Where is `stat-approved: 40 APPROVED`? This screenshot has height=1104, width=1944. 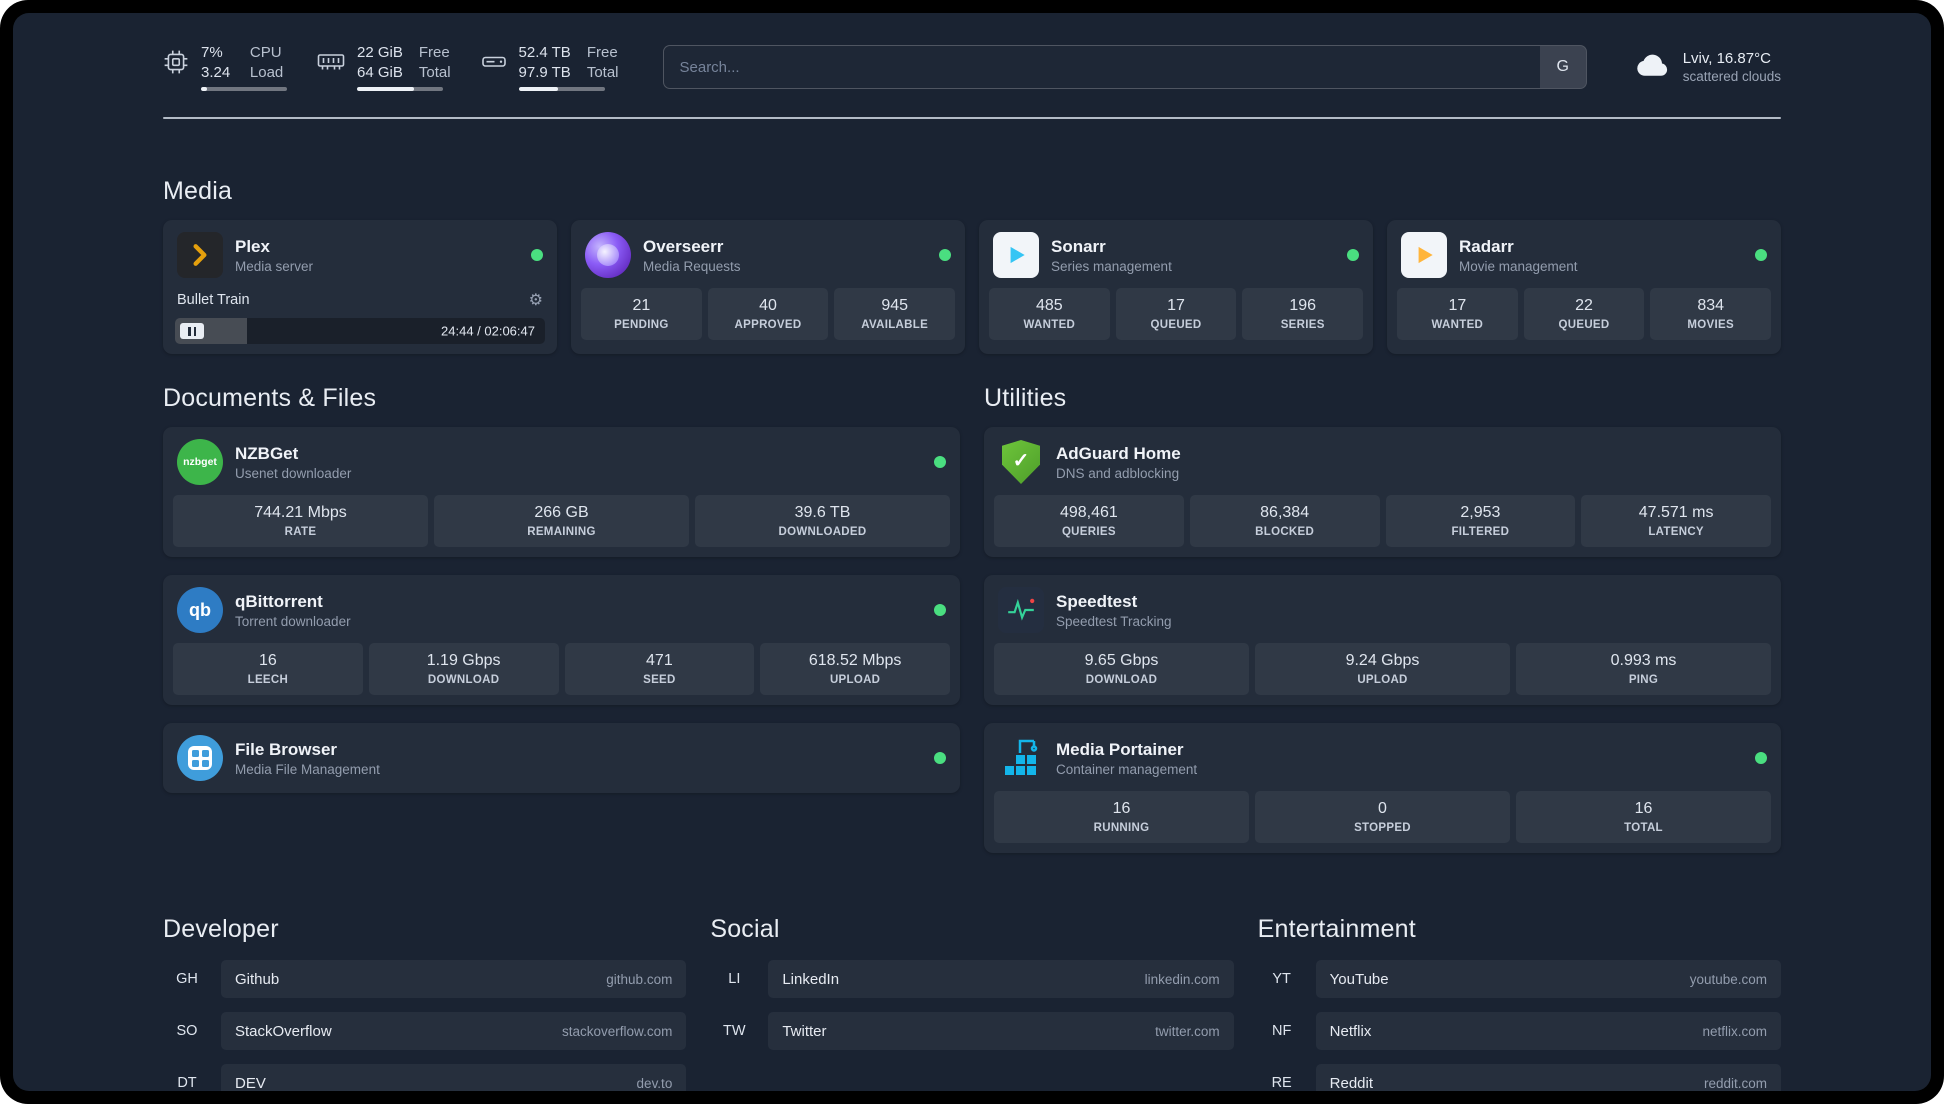 stat-approved: 40 APPROVED is located at coordinates (768, 314).